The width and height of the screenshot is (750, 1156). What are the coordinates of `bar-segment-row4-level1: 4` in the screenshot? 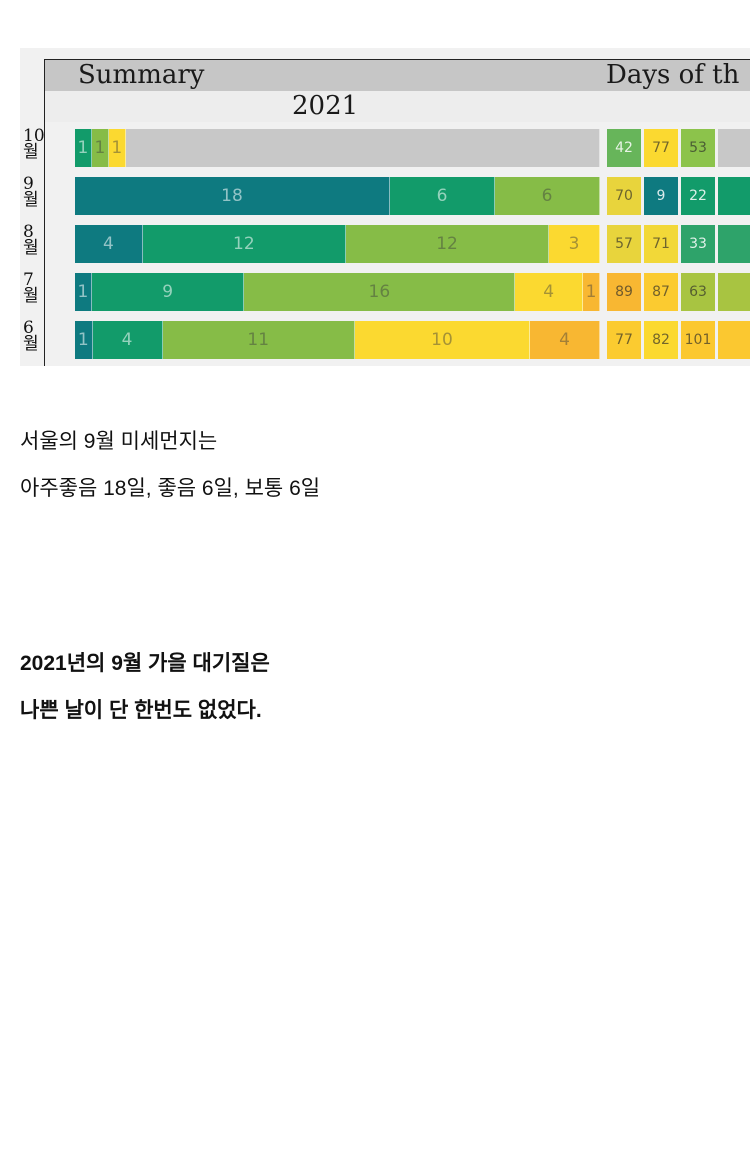 It's located at (127, 340).